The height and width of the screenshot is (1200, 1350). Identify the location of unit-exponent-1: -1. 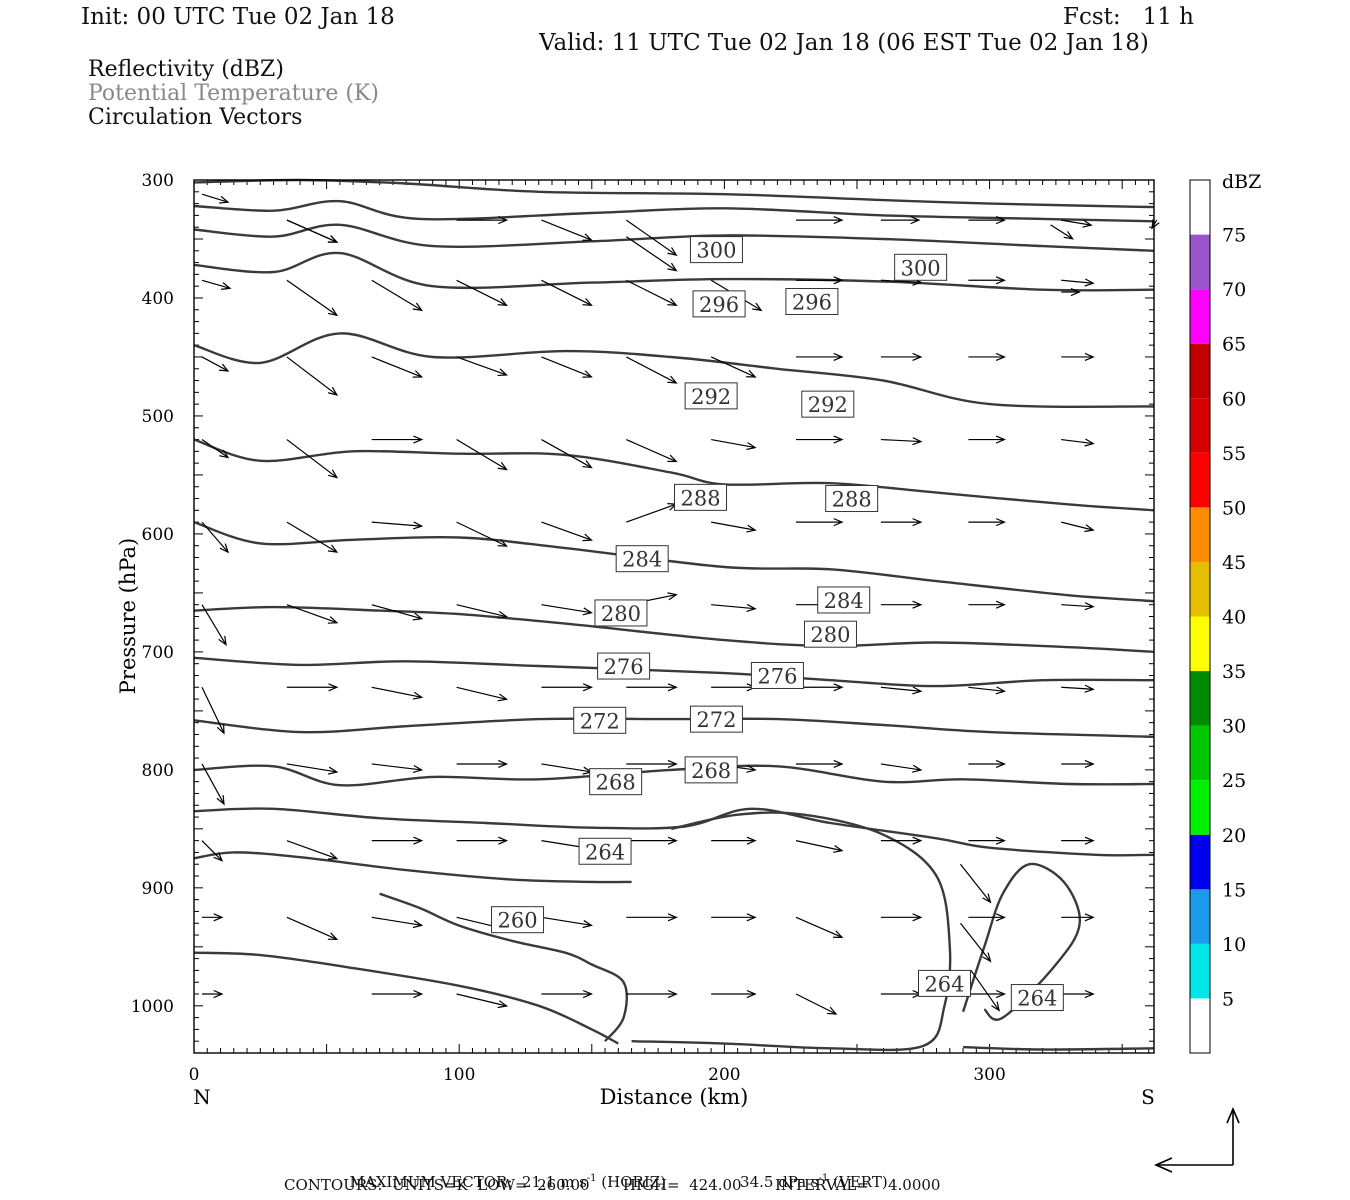
(591, 1178).